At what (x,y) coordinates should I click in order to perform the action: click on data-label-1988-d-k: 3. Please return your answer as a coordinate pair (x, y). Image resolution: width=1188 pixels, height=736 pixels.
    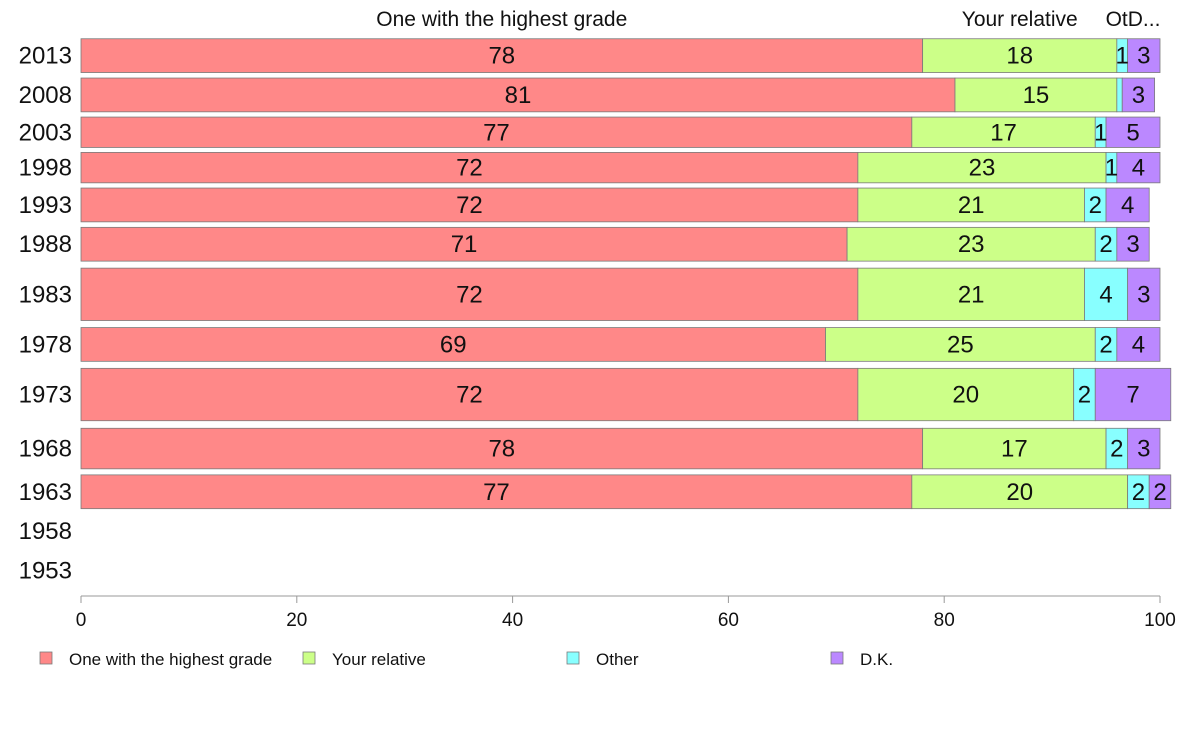
    Looking at the image, I should click on (1132, 244).